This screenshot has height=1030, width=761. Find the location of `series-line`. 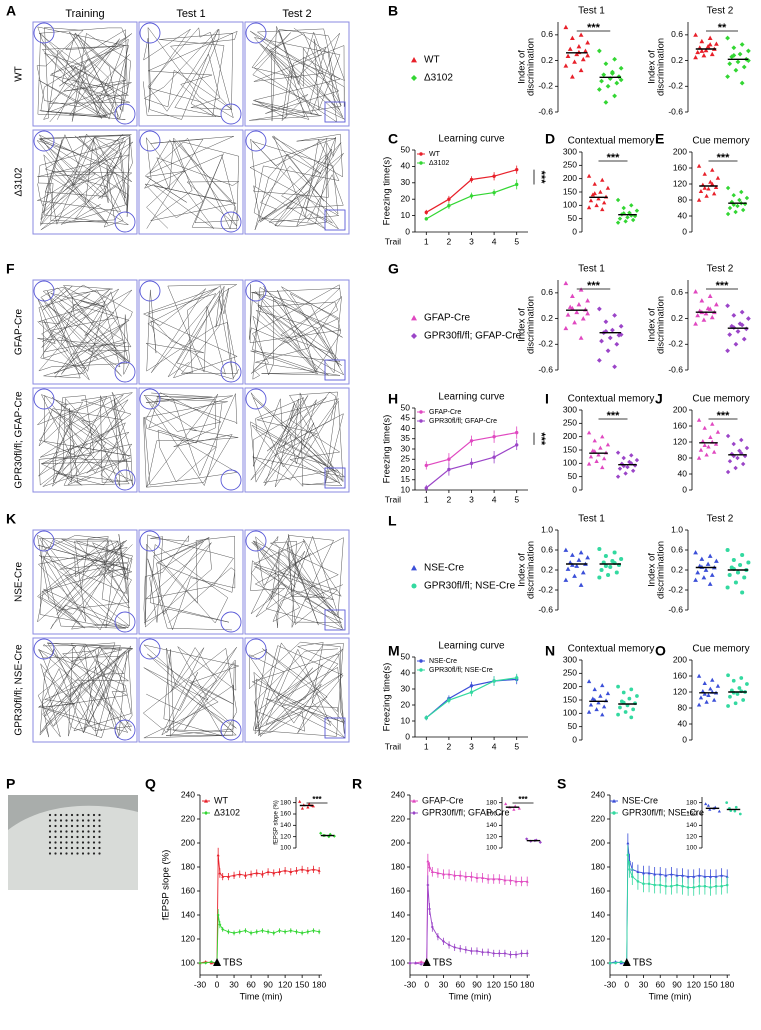

series-line is located at coordinates (259, 909).